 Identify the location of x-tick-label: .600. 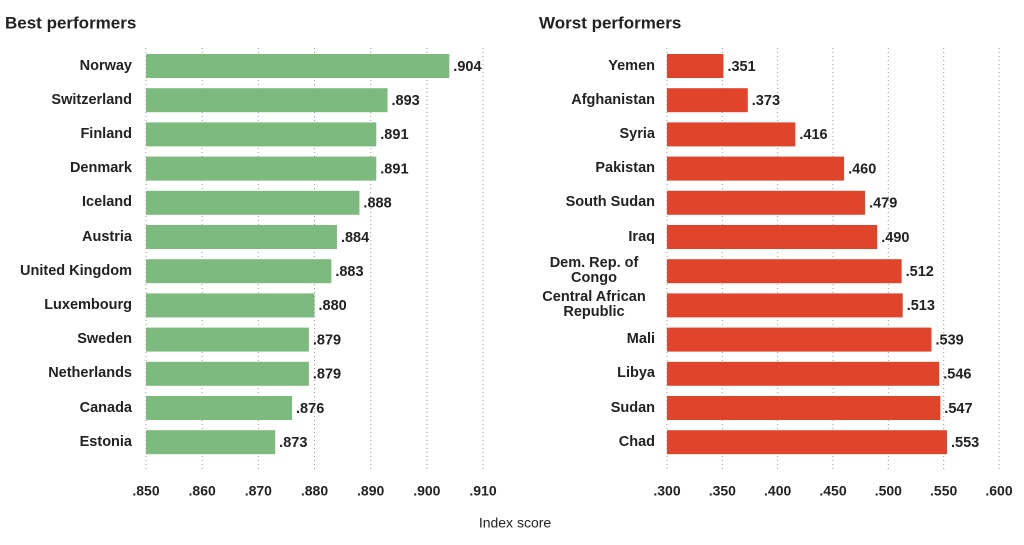
(998, 491).